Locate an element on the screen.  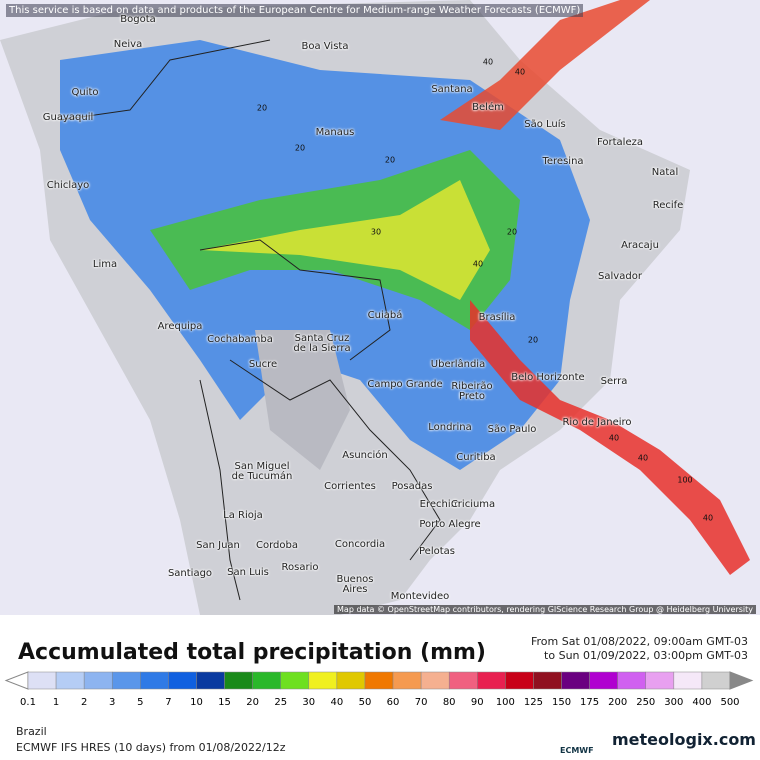
legend-tick-label: 15 is located at coordinates (224, 702).